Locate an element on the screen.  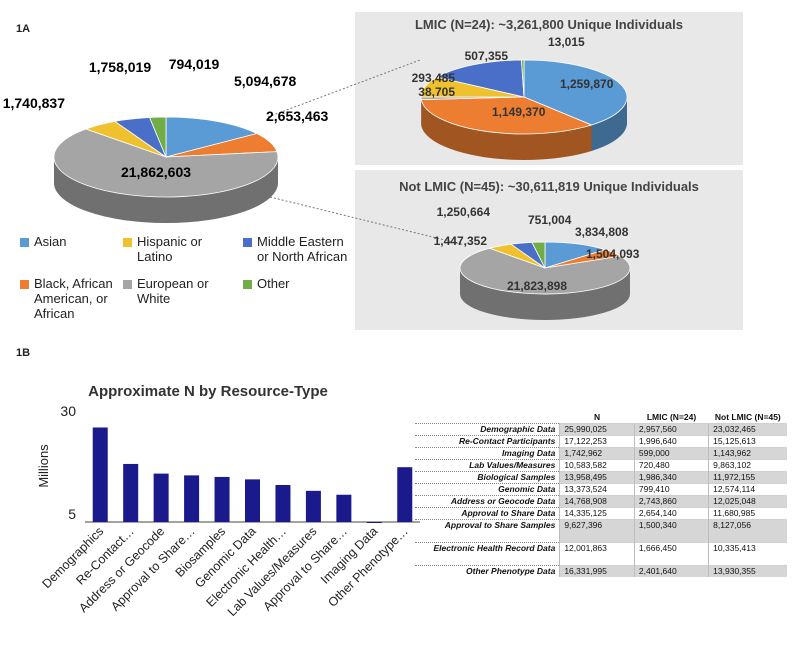
legend-swatch-asian is located at coordinates (24, 242).